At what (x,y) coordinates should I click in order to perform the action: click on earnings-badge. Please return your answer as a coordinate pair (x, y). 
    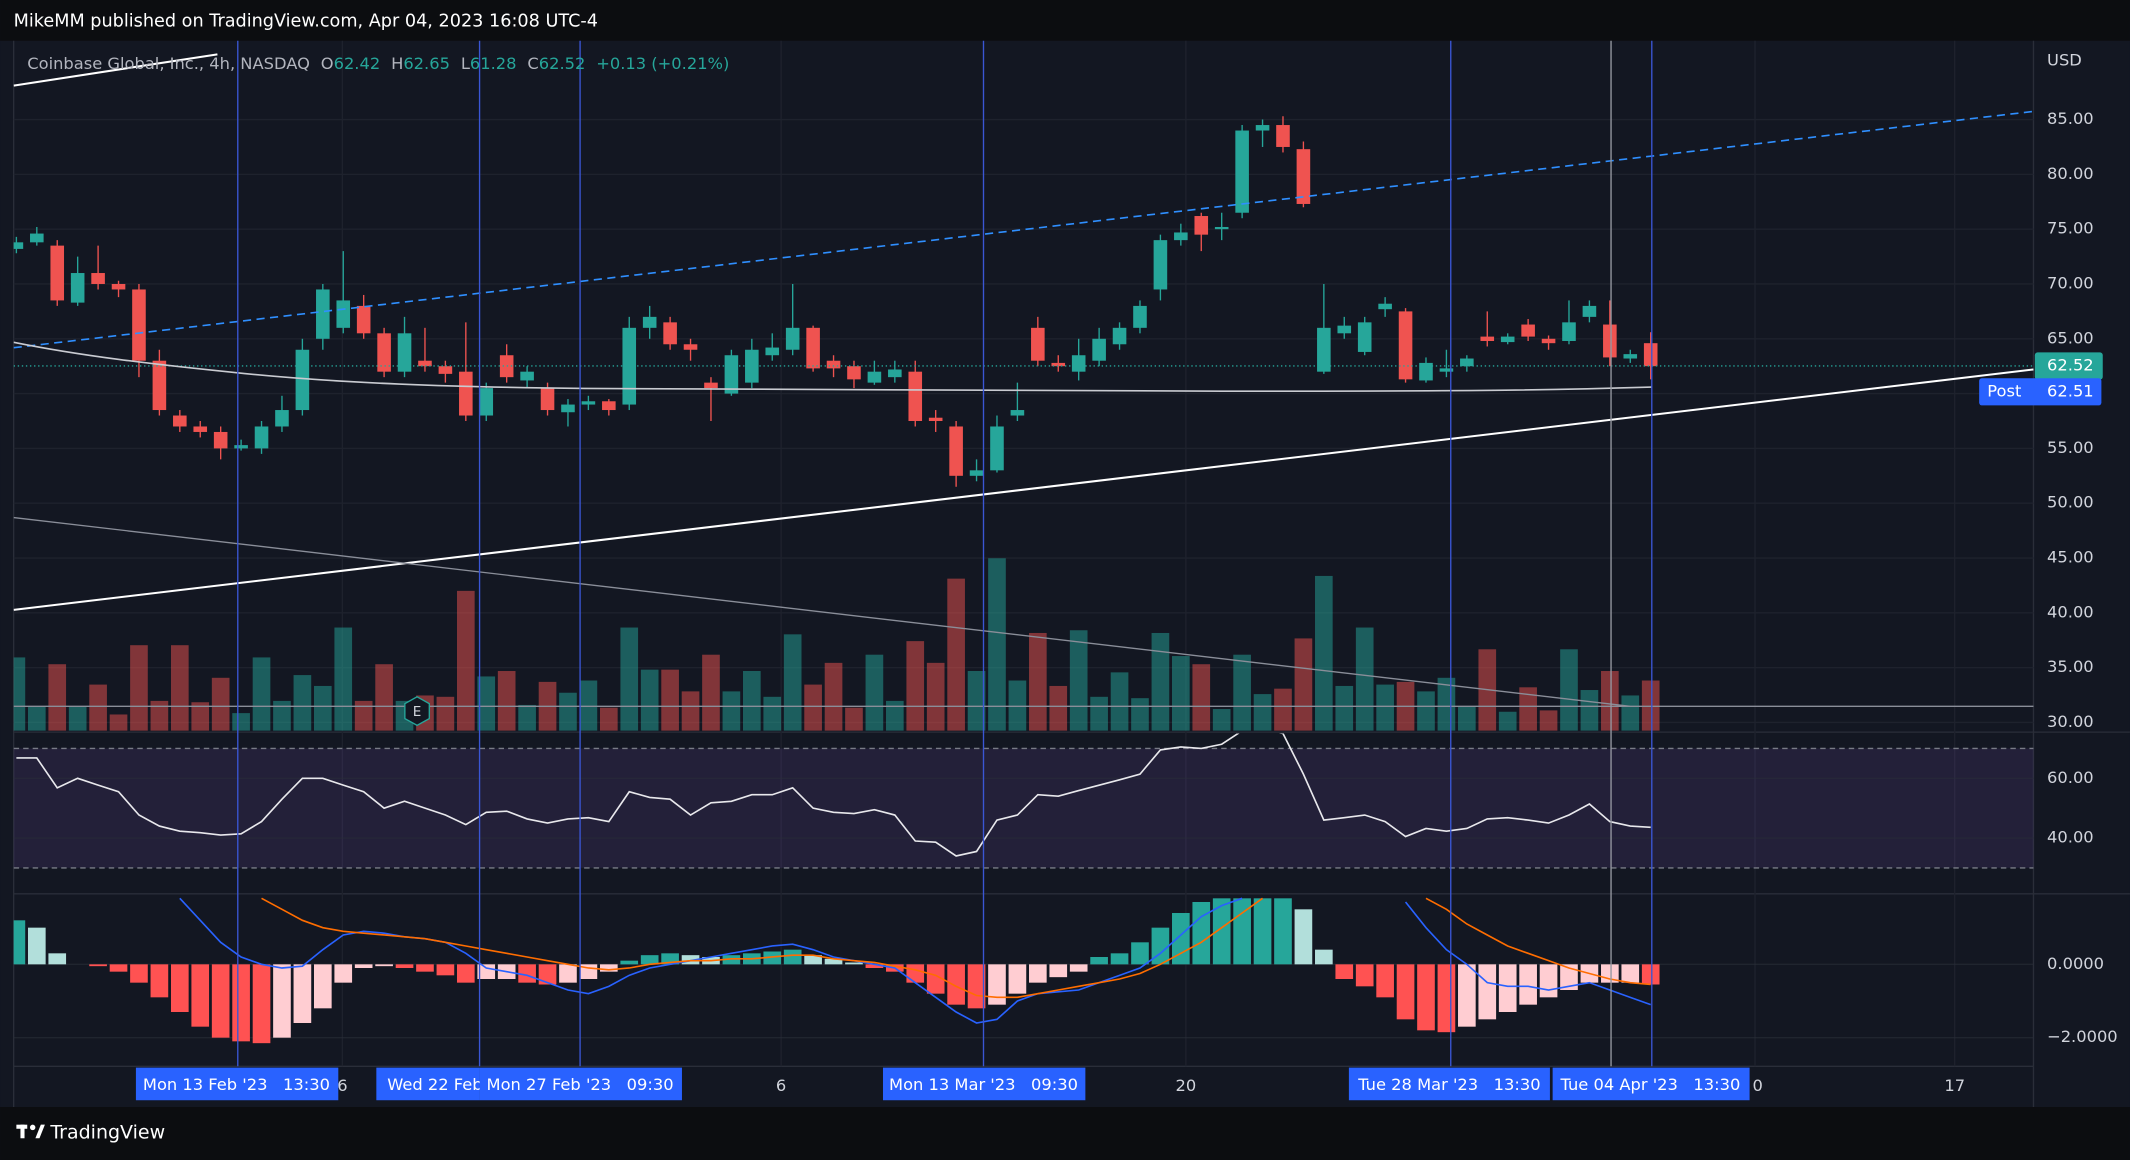
    Looking at the image, I should click on (417, 711).